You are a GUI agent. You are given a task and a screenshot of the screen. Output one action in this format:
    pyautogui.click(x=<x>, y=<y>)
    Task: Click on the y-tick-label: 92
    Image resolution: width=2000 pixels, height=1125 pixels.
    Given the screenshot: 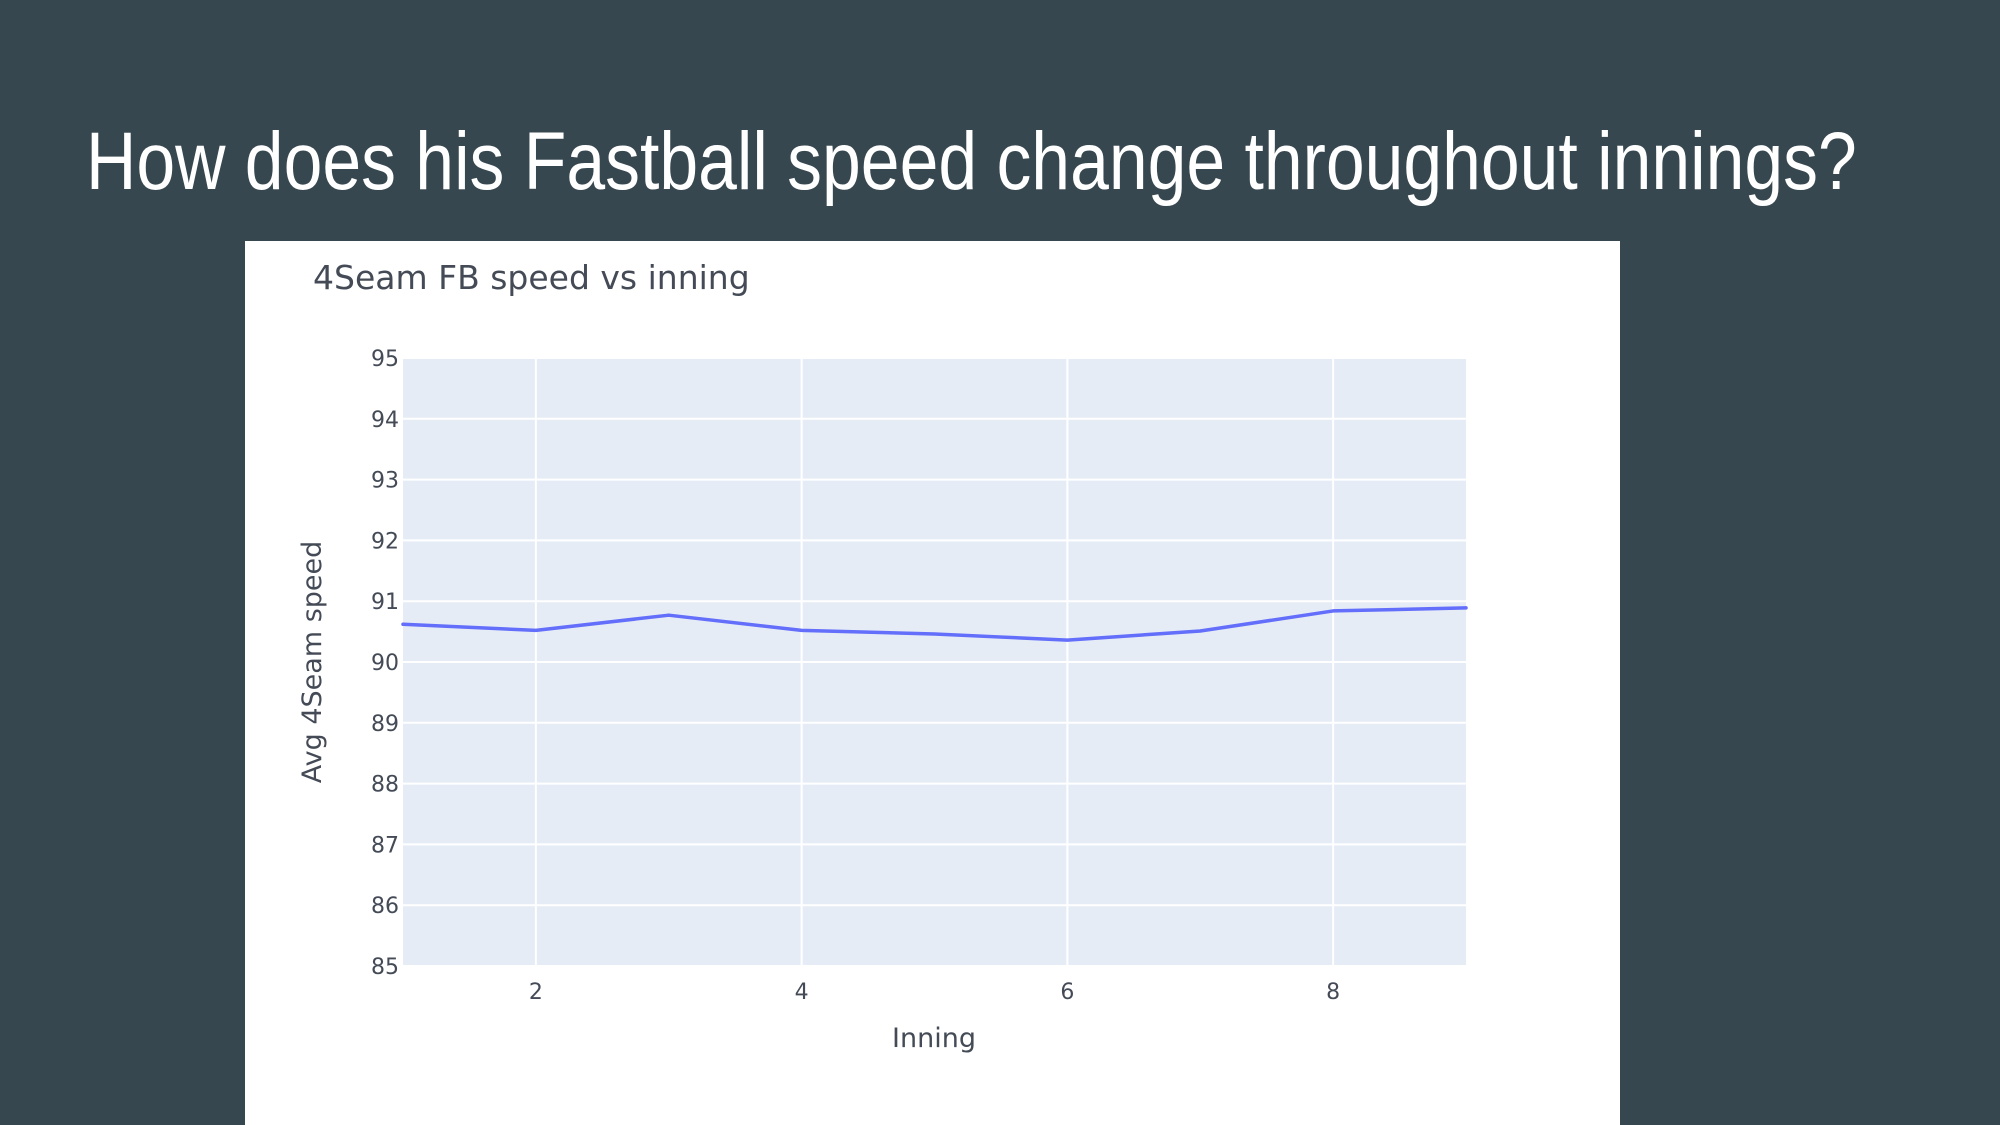 What is the action you would take?
    pyautogui.click(x=385, y=541)
    